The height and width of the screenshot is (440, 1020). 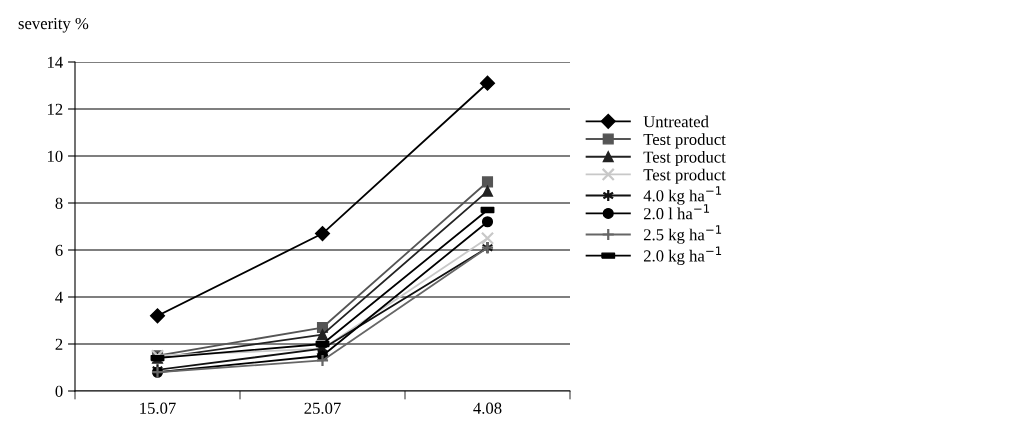 What do you see at coordinates (59, 203) in the screenshot?
I see `y-tick-label: 8` at bounding box center [59, 203].